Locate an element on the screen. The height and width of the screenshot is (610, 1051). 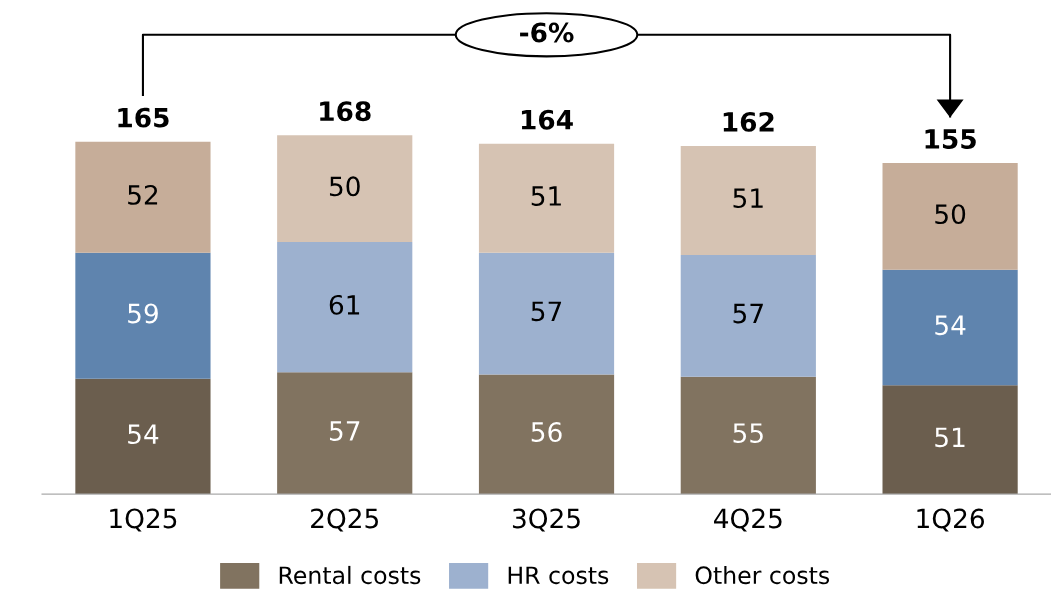
data-label: 59 is located at coordinates (143, 313).